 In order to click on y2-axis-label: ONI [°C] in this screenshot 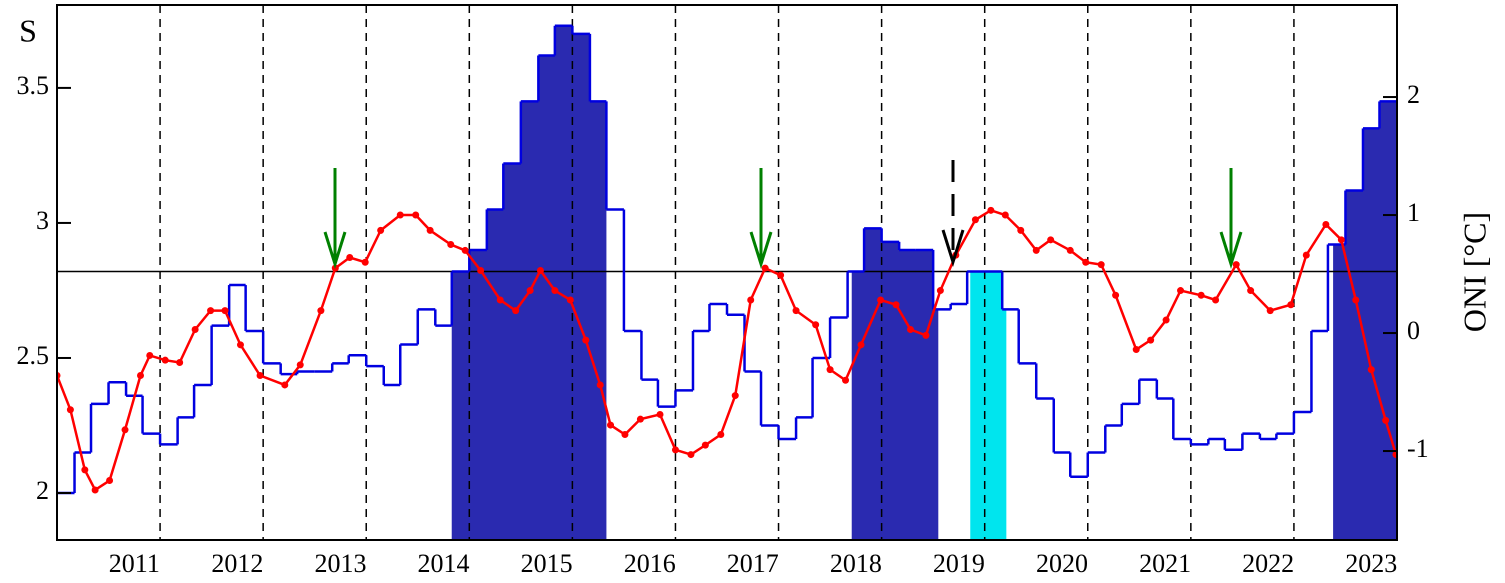, I will do `click(1474, 272)`.